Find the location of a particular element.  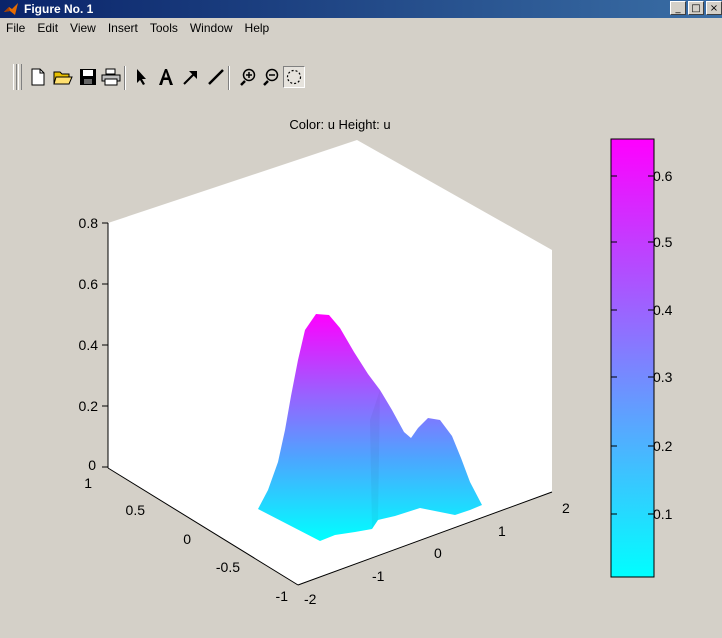

text-a-icon is located at coordinates (166, 77).